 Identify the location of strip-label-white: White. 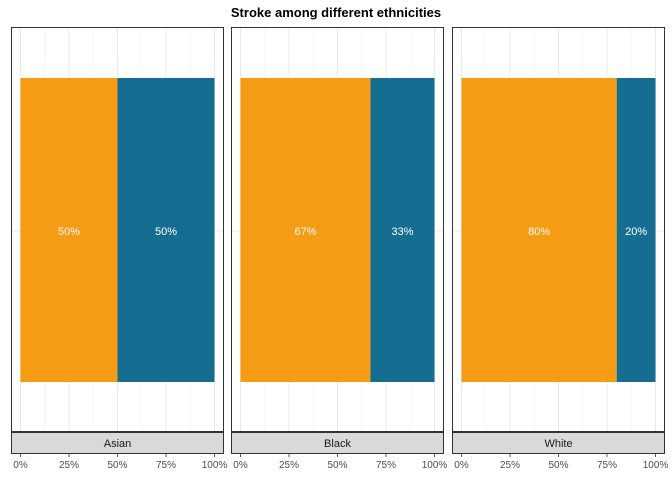
(558, 444).